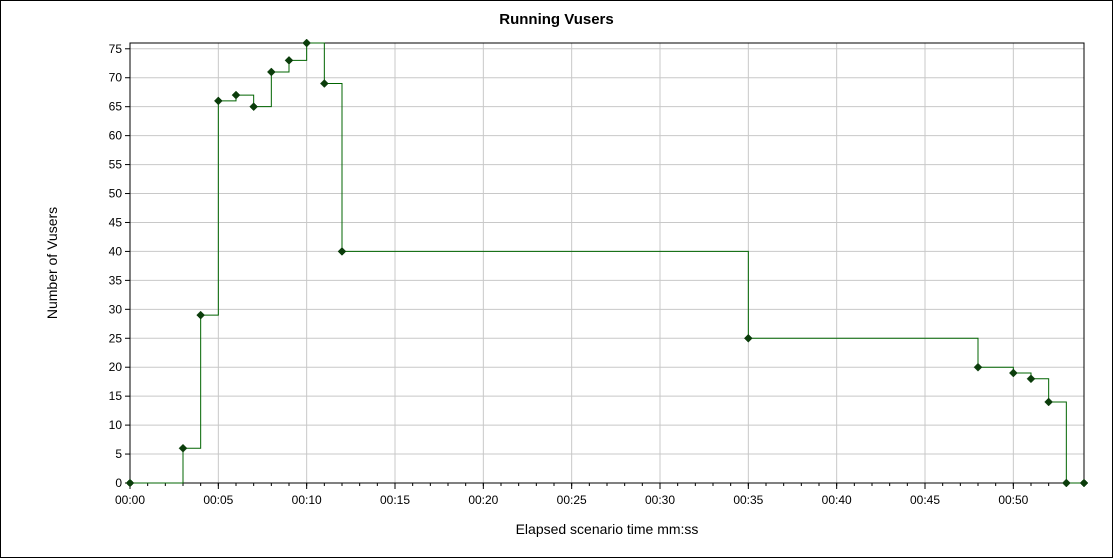 The width and height of the screenshot is (1113, 558). What do you see at coordinates (660, 500) in the screenshot?
I see `x-tick-label: 00:30` at bounding box center [660, 500].